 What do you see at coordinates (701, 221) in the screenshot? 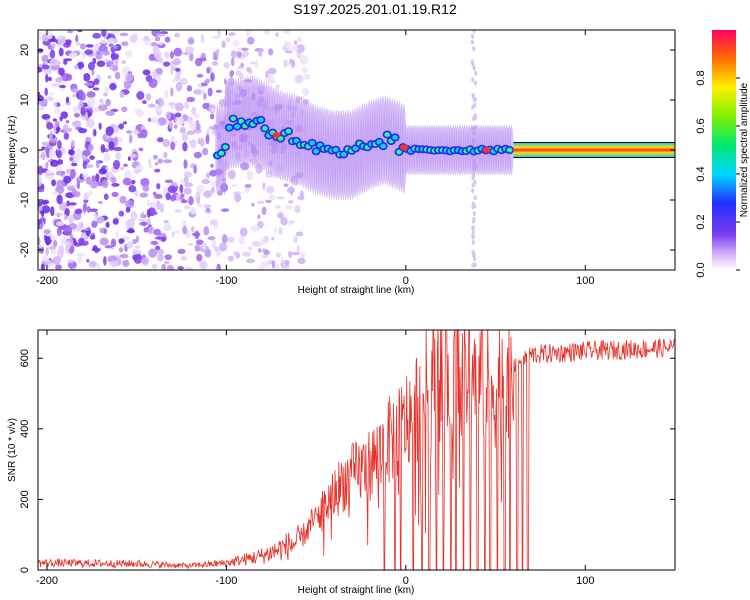
I see `colorbar-tick-label: 0.2` at bounding box center [701, 221].